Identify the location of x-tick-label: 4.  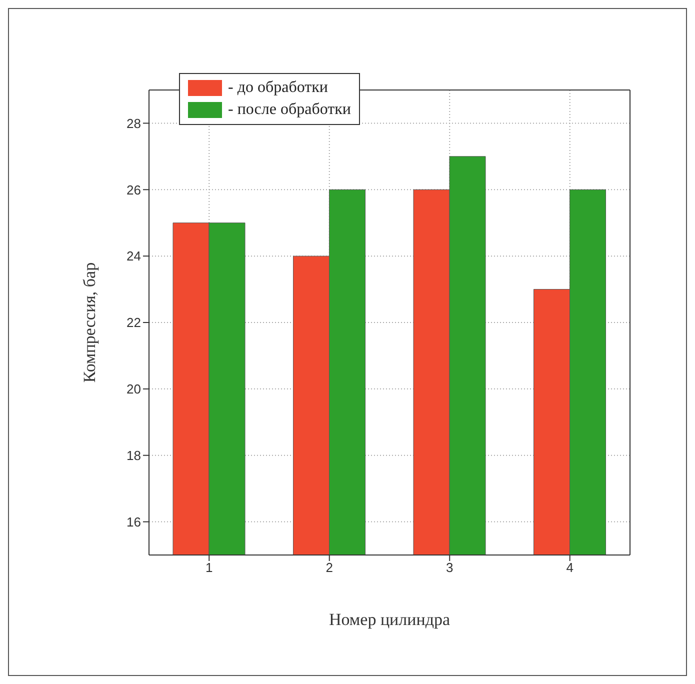
(570, 568).